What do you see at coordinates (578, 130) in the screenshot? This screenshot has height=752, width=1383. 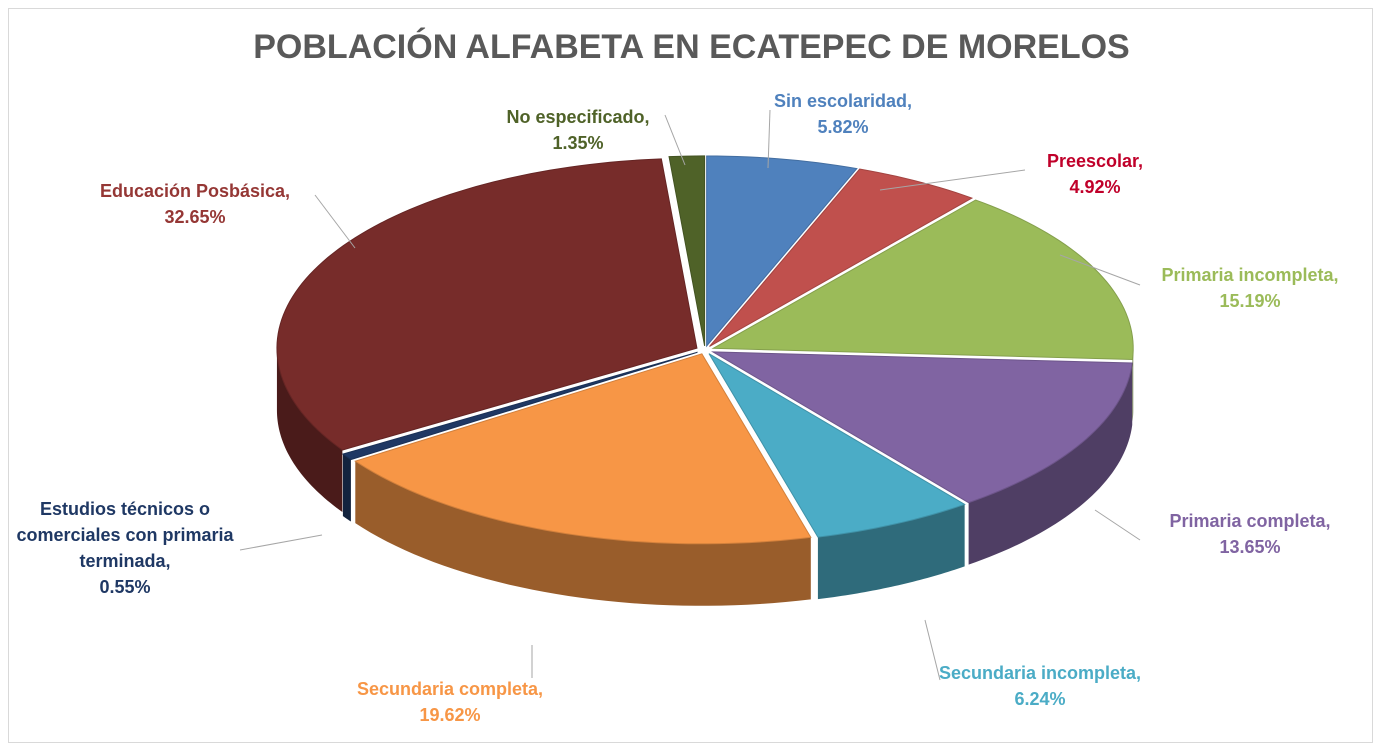 I see `data-label: No especificado, 1.35%` at bounding box center [578, 130].